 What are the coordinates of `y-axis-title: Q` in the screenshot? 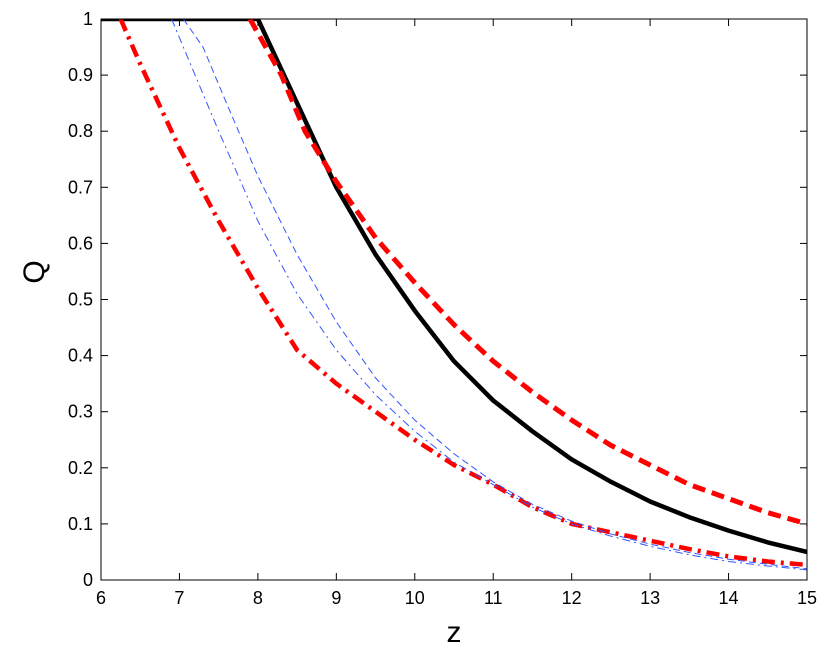 It's located at (34, 271).